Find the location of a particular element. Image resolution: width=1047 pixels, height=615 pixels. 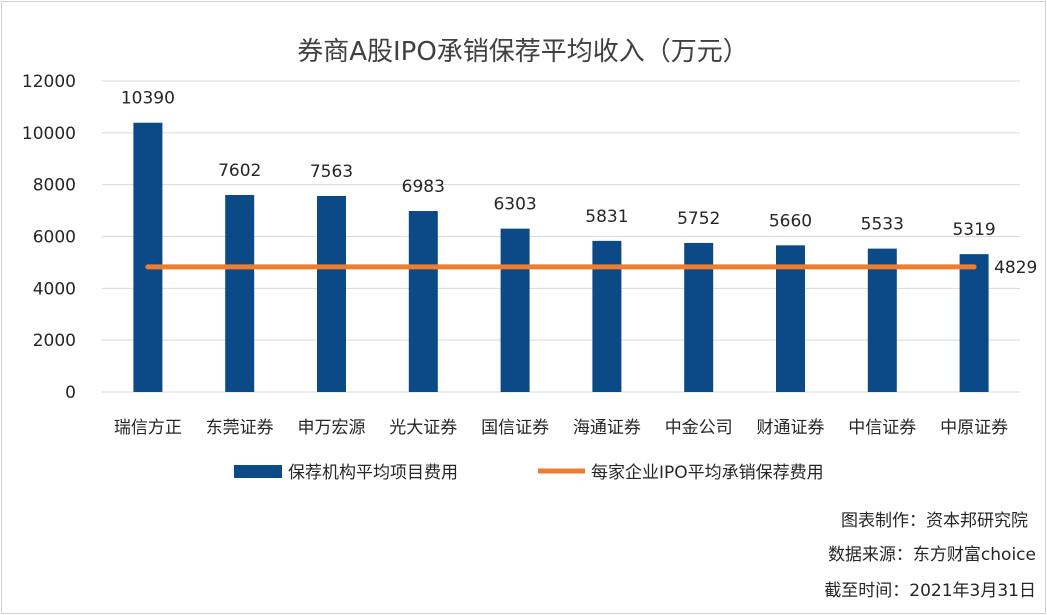

y-tick-label: 8000 is located at coordinates (54, 186).